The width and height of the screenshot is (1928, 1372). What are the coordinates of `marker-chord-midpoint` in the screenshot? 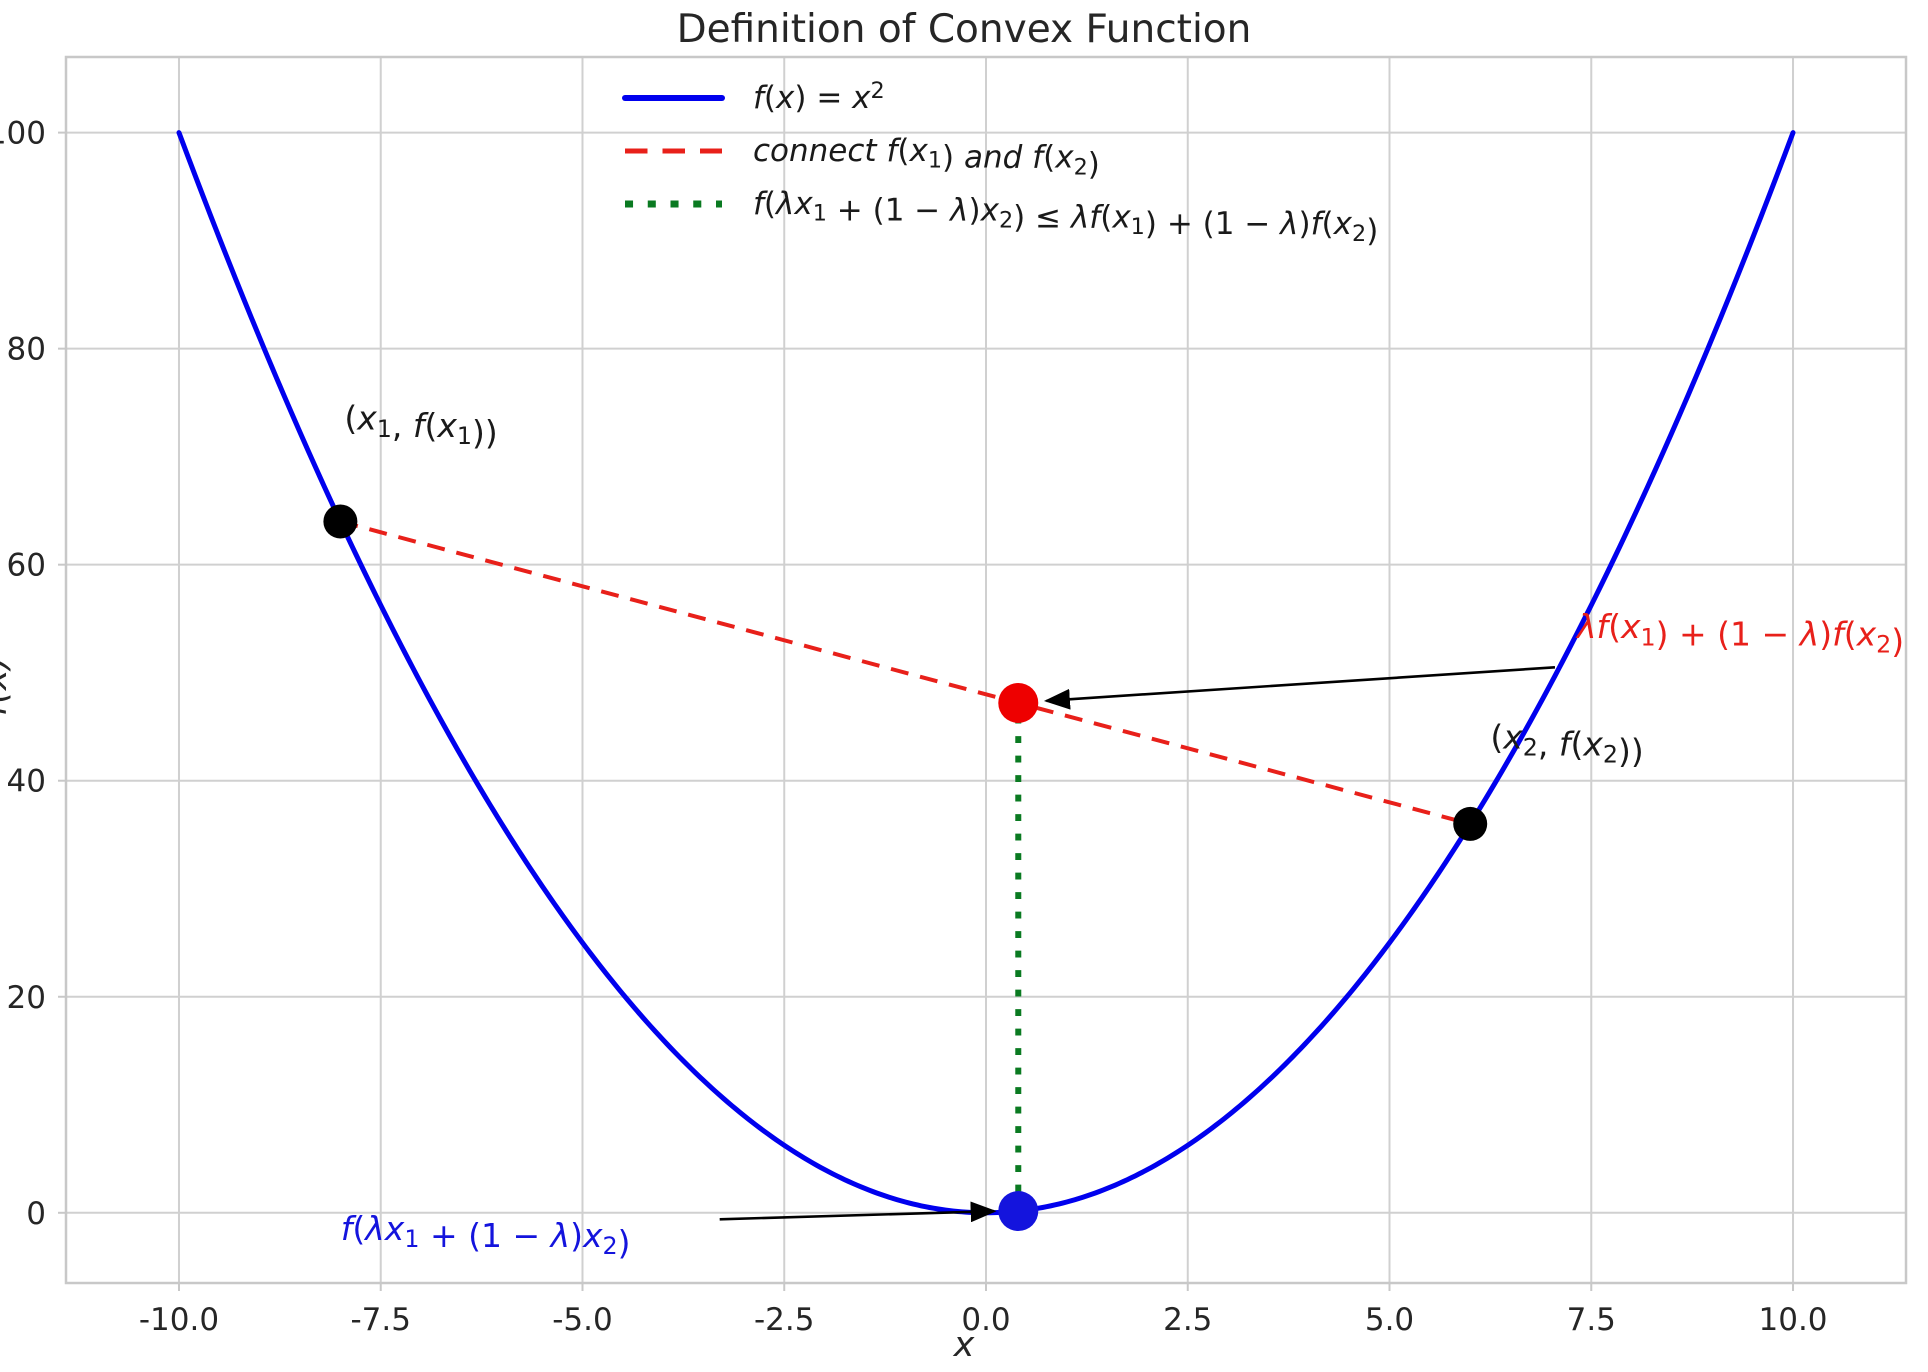 It's located at (1018, 702).